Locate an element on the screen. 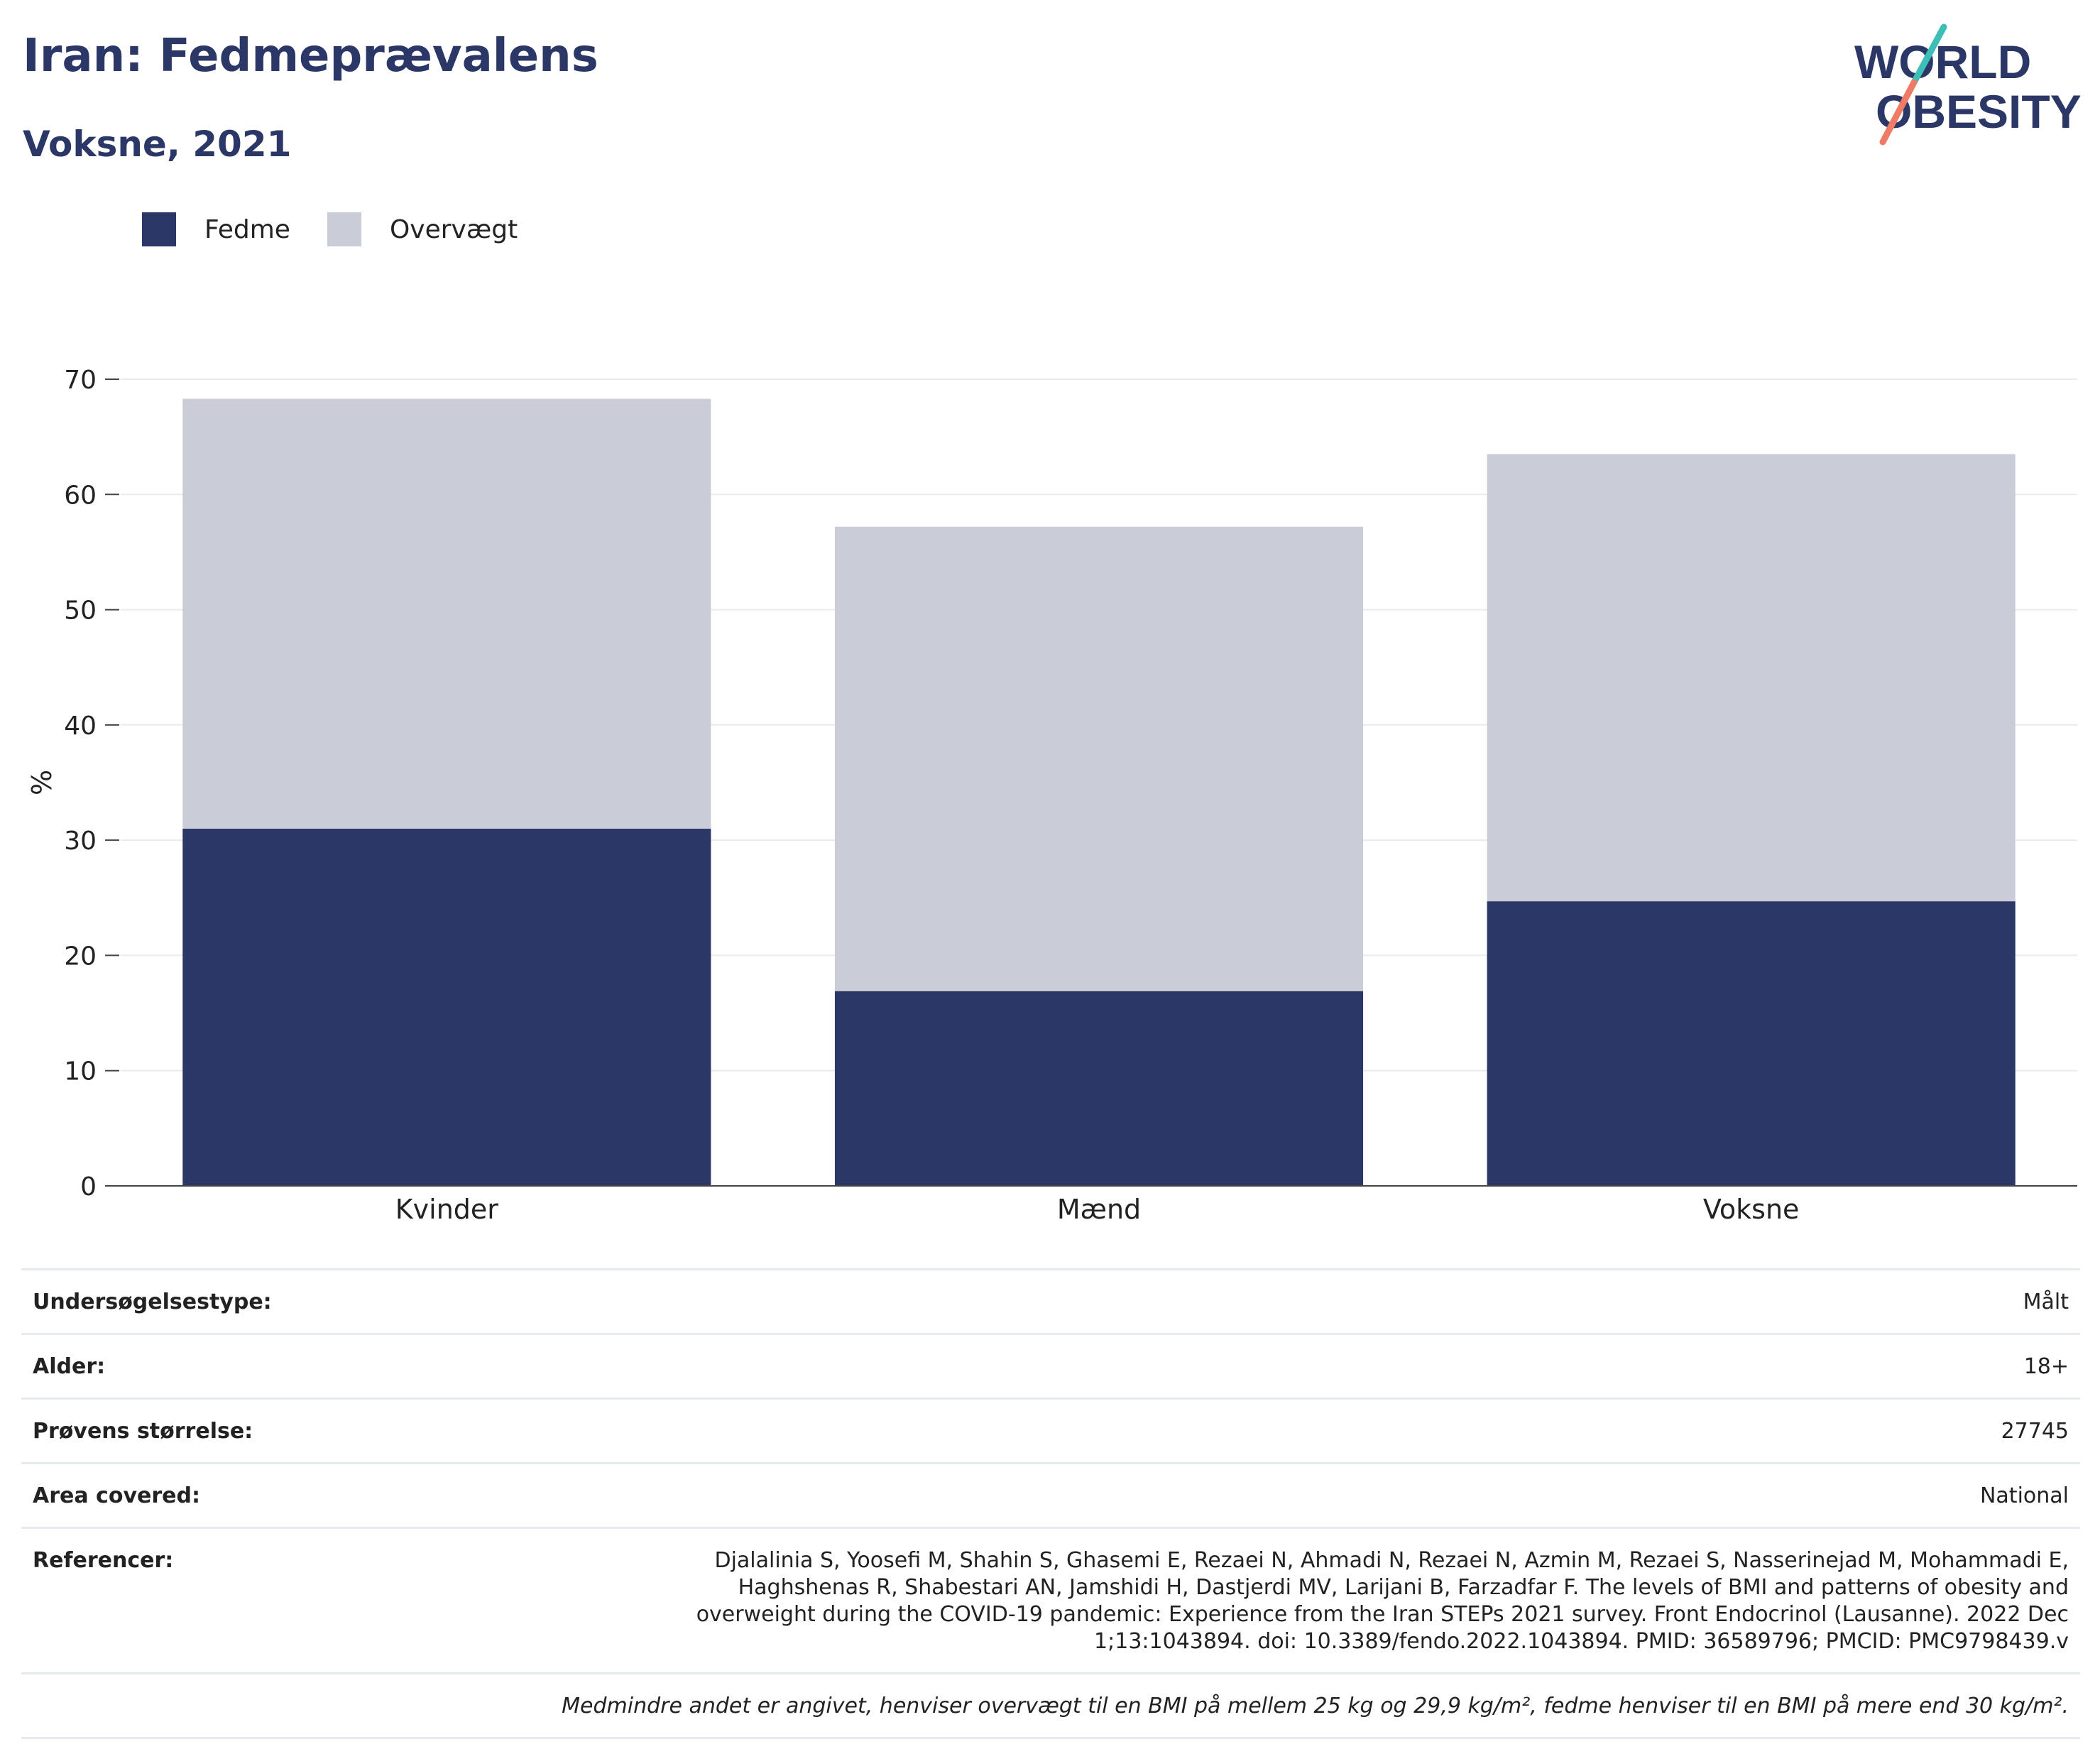 The image size is (2100, 1749). legend-item-overvaegt: Overvægt is located at coordinates (422, 229).